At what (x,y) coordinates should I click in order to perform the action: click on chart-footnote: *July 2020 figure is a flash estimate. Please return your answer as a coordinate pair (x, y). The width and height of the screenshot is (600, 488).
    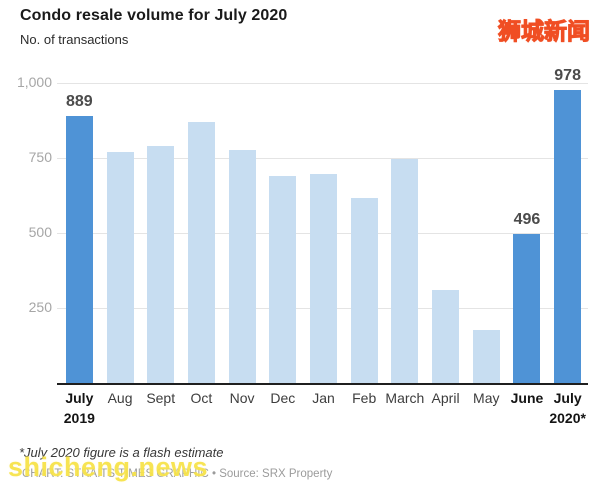
    Looking at the image, I should click on (121, 452).